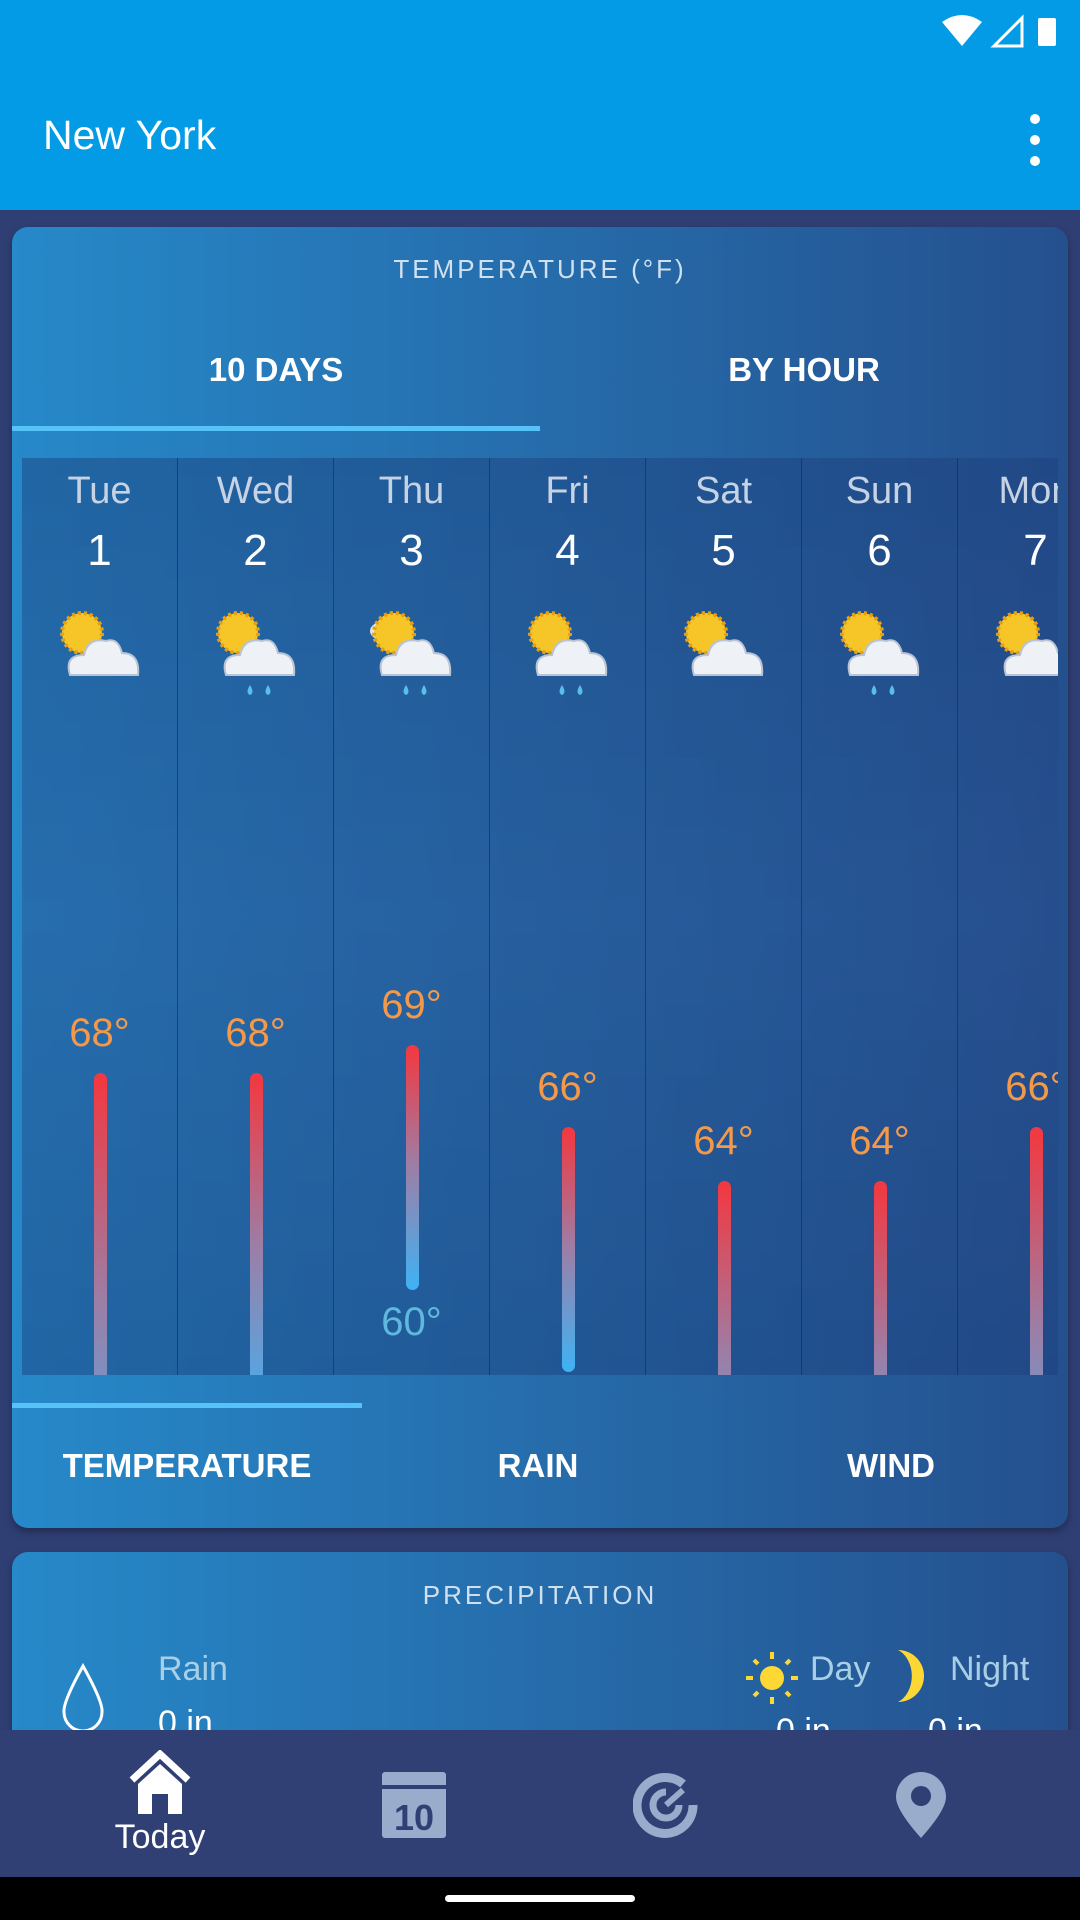 This screenshot has height=1920, width=1080. Describe the element at coordinates (276, 369) in the screenshot. I see `tab-10-days: 10 DAYS` at that location.